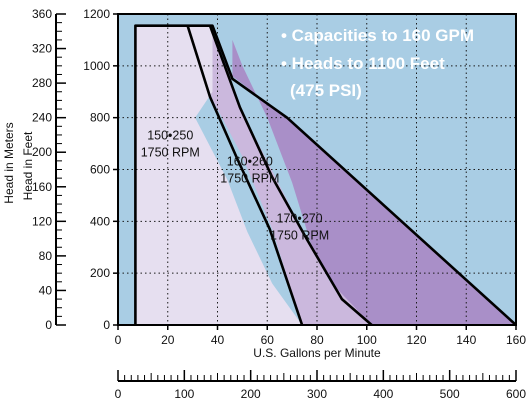 This screenshot has width=527, height=404. I want to click on x-tick-label: 140, so click(466, 340).